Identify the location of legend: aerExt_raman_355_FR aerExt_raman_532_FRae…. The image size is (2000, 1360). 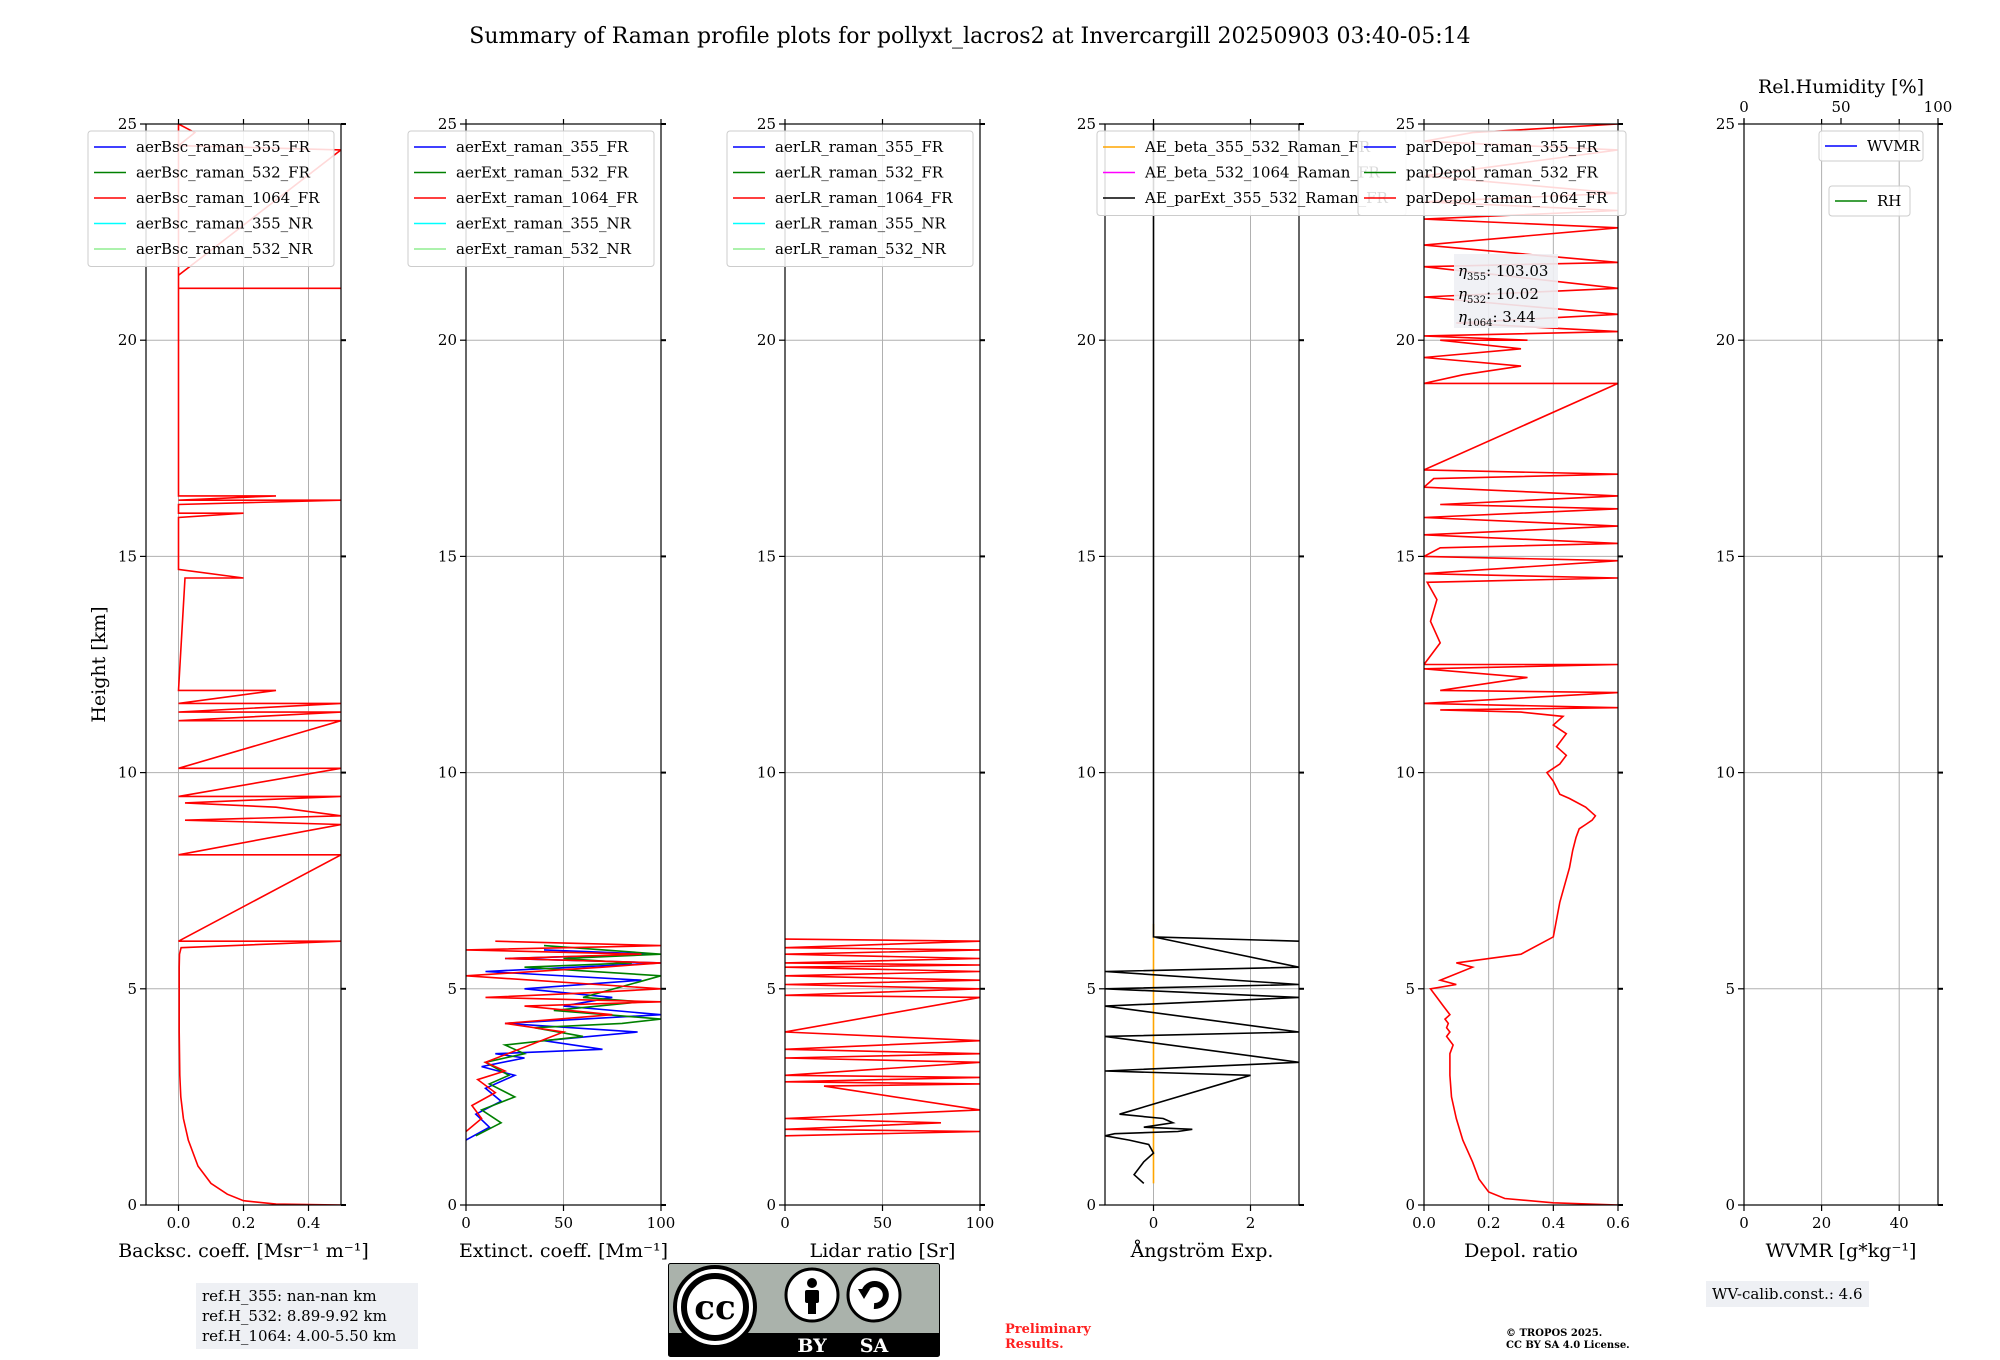
(531, 198).